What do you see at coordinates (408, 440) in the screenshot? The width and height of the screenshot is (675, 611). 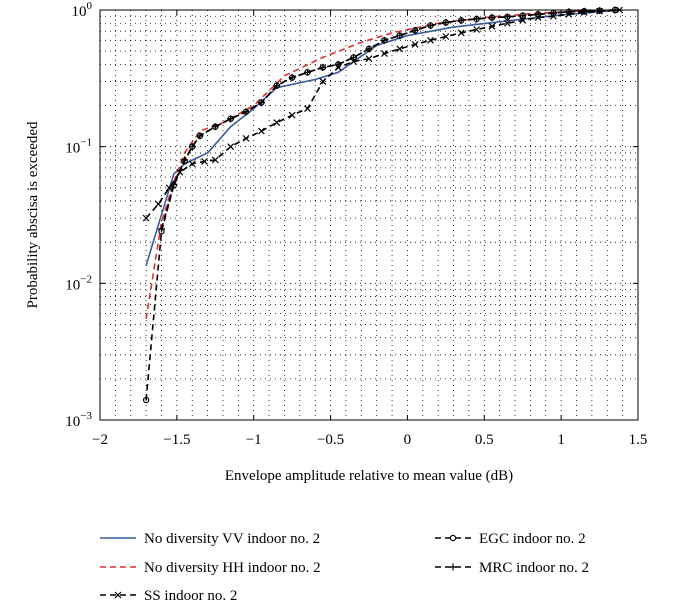 I see `x-tick-label: 0` at bounding box center [408, 440].